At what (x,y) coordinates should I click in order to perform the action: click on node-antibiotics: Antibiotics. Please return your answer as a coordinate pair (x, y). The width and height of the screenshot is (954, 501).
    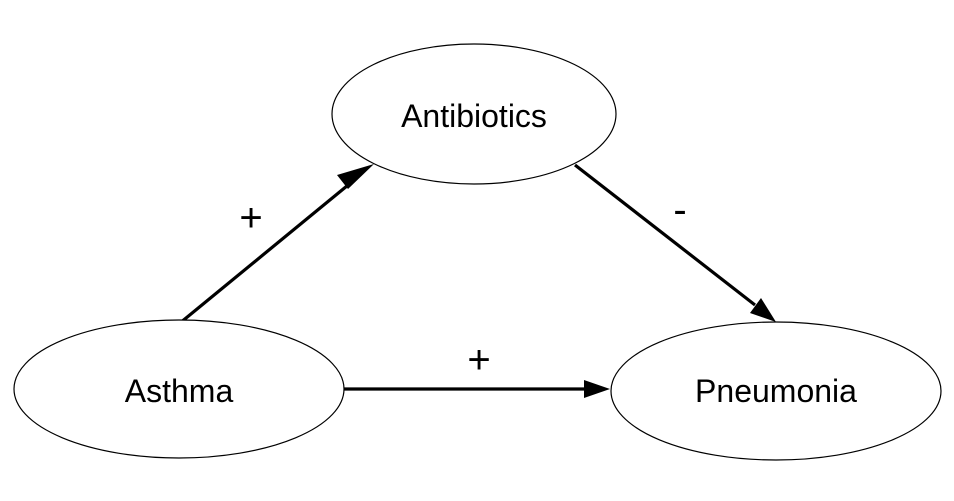
    Looking at the image, I should click on (474, 114).